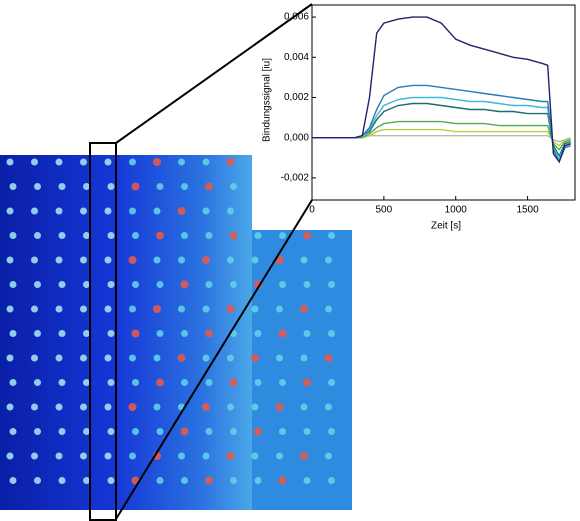 The height and width of the screenshot is (521, 580). What do you see at coordinates (267, 100) in the screenshot?
I see `y-axis-title: Bindungssignal [iu]` at bounding box center [267, 100].